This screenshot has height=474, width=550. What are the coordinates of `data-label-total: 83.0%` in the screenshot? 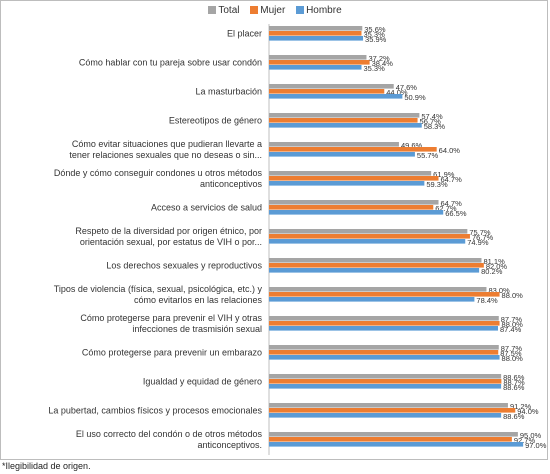 It's located at (499, 290).